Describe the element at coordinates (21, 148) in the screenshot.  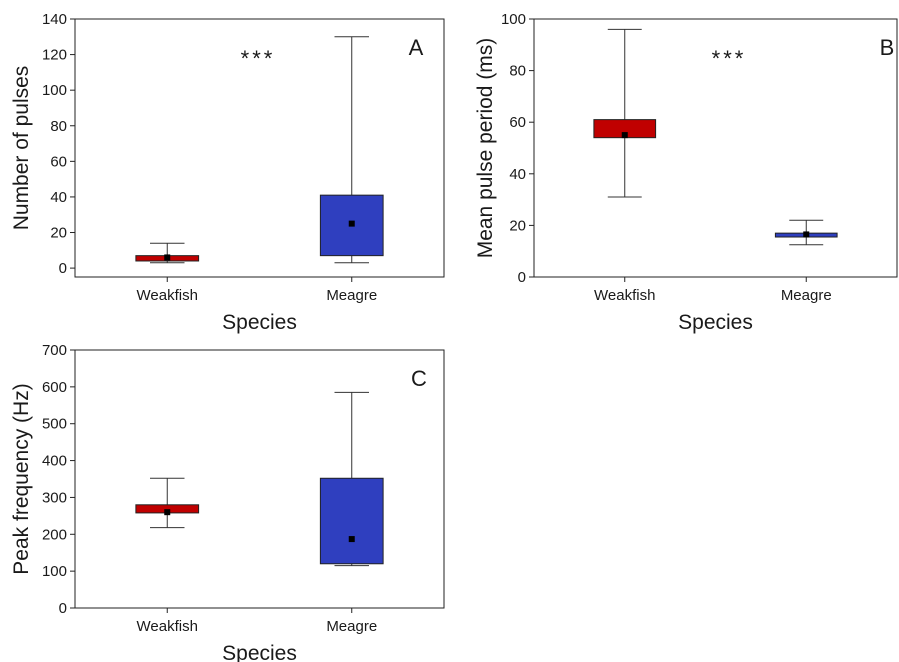
I see `y-axis-title: Number of pulses` at that location.